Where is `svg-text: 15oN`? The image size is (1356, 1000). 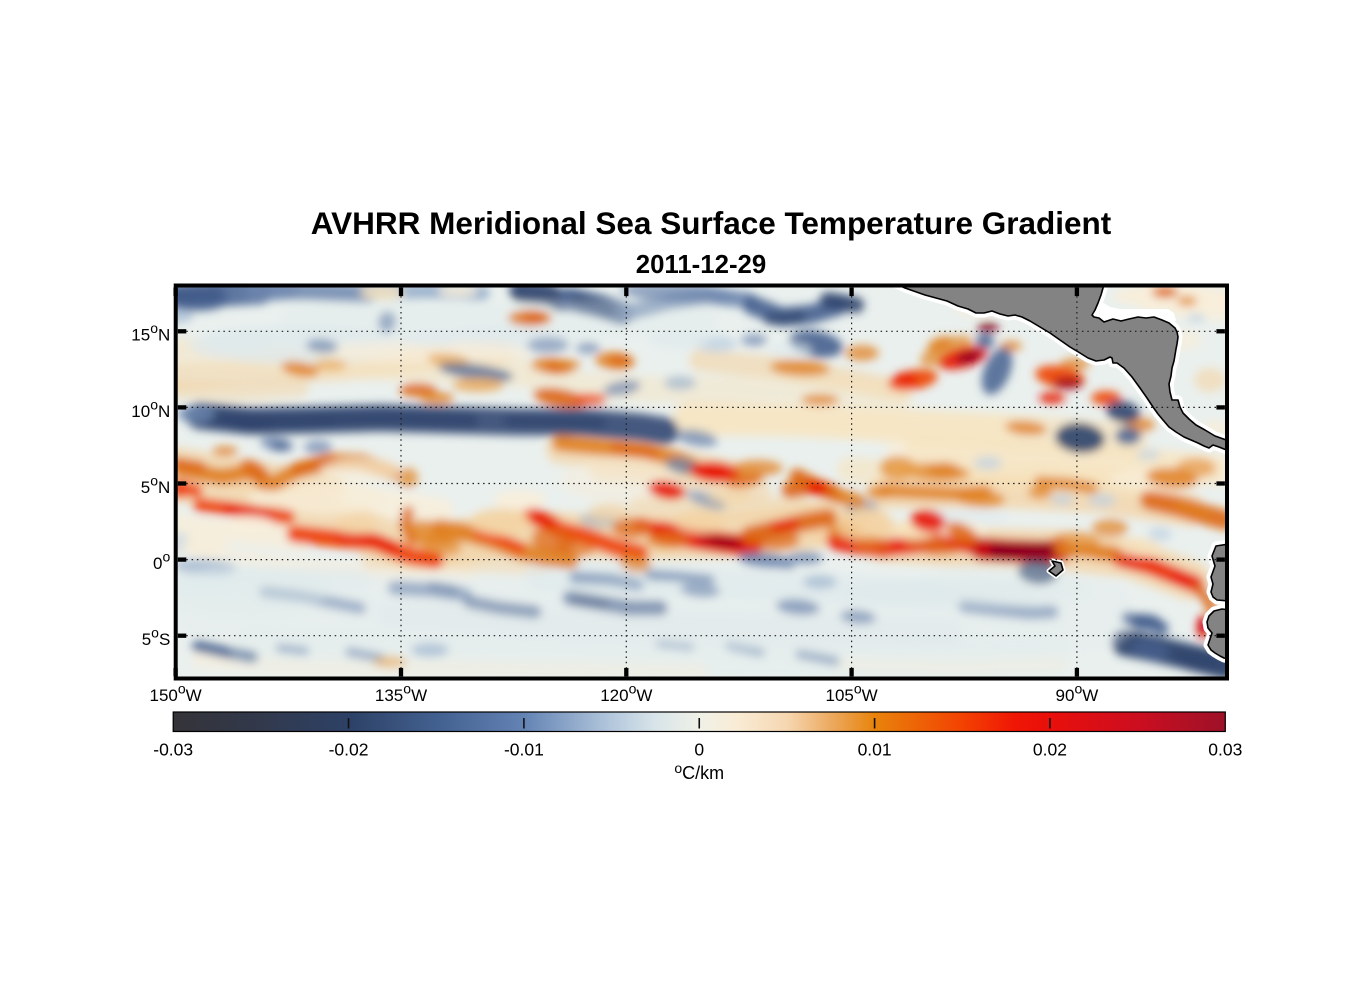 svg-text: 15oN is located at coordinates (150, 332).